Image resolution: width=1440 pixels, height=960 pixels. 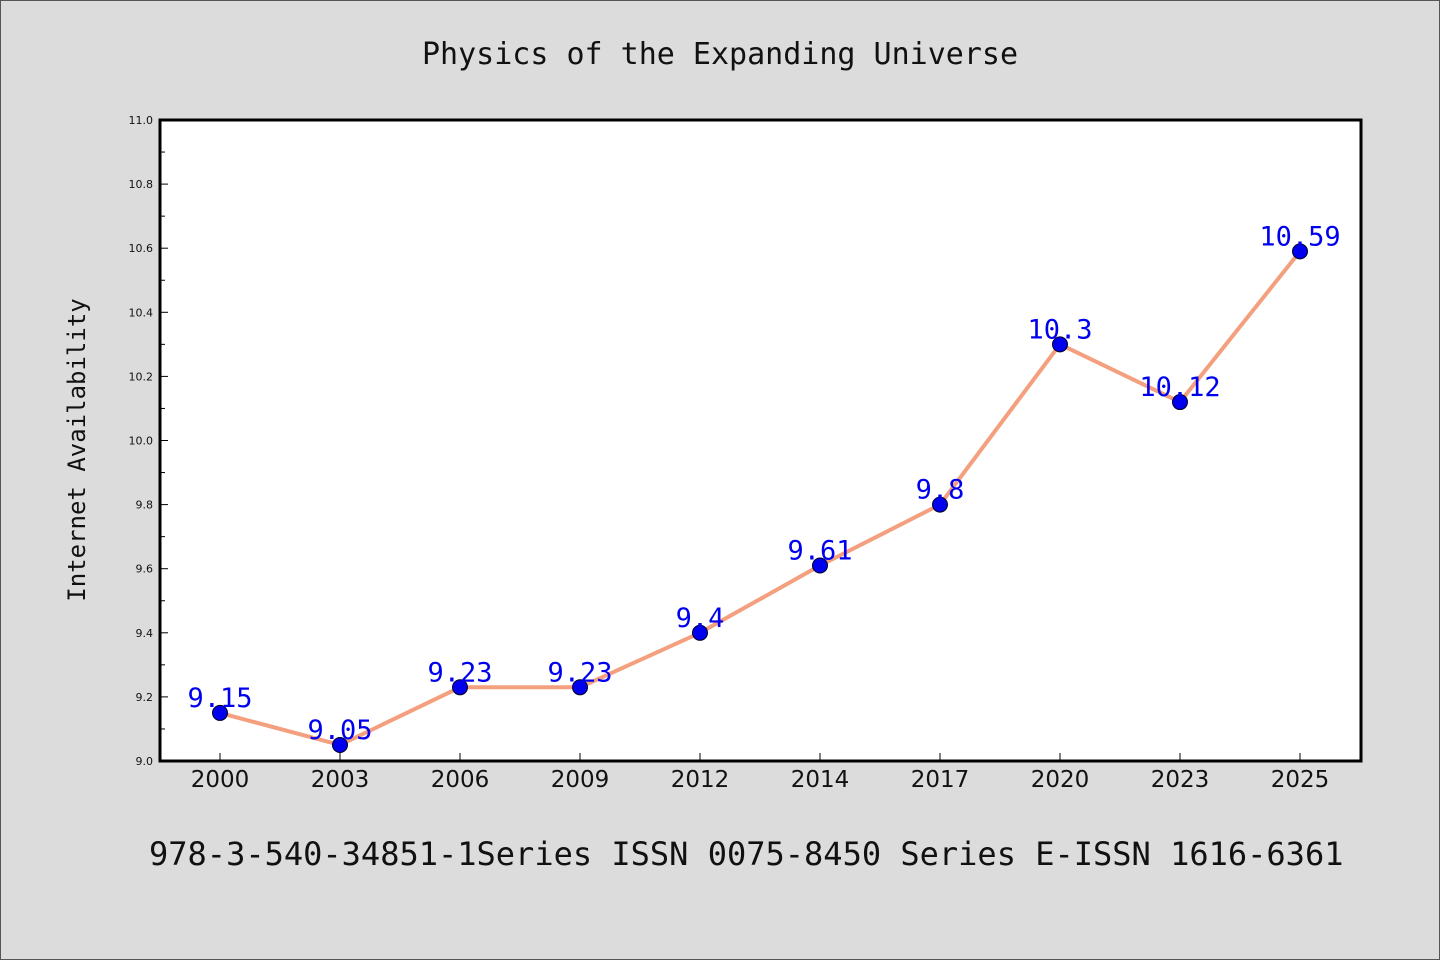 I want to click on chart-title: Physics of the Expanding Universe, so click(x=720, y=54).